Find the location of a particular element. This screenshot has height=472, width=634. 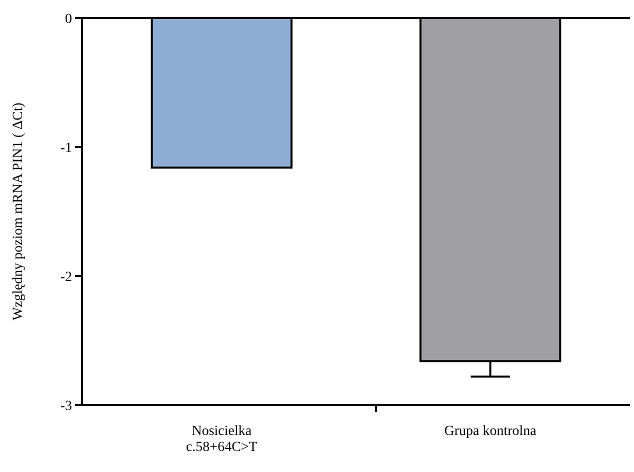

y-tick-label: -1 is located at coordinates (66, 148).